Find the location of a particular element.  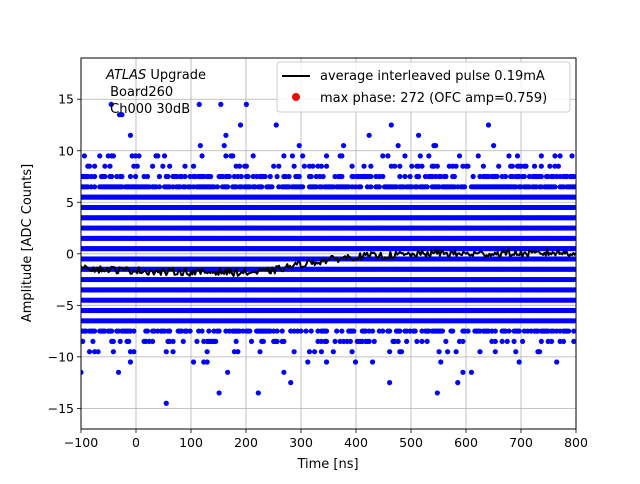

legend-entry-max-phase: max phase: 272 (OFC amp=0.759) is located at coordinates (433, 98).